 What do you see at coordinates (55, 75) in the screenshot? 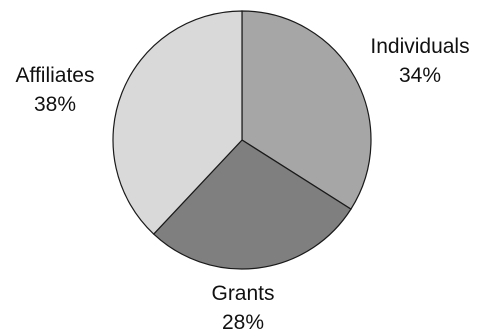
I see `slice-label-affiliates: Affiliates` at bounding box center [55, 75].